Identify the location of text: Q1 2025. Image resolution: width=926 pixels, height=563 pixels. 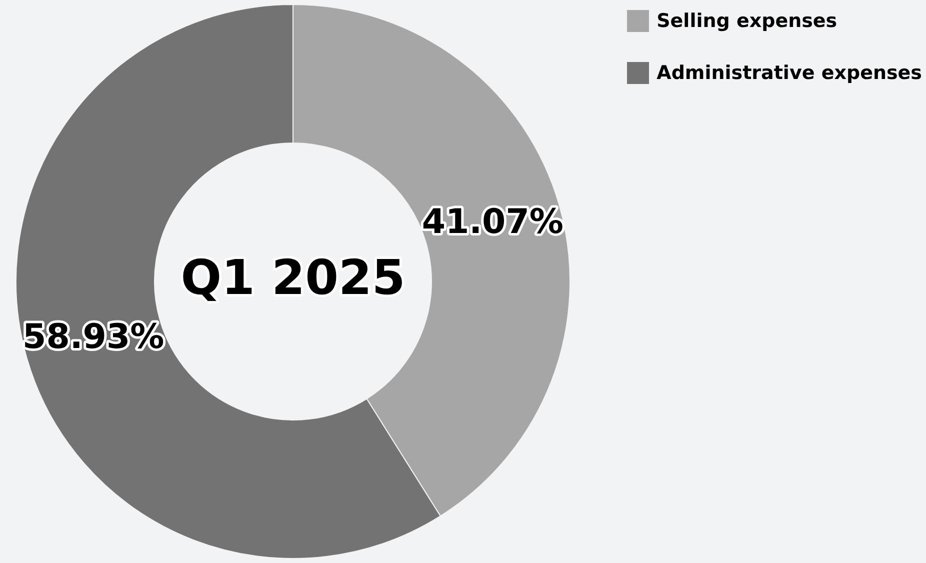
(293, 278).